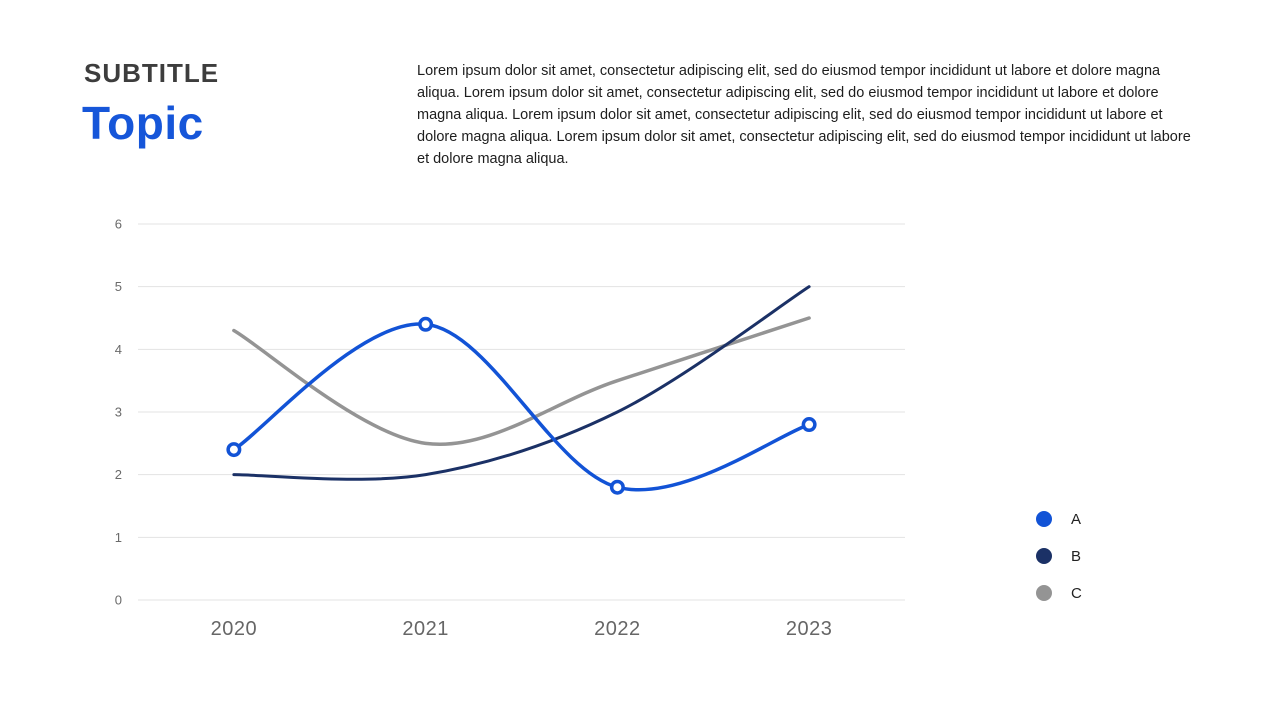 The height and width of the screenshot is (720, 1280). Describe the element at coordinates (1059, 519) in the screenshot. I see `legend-item-a: A` at that location.